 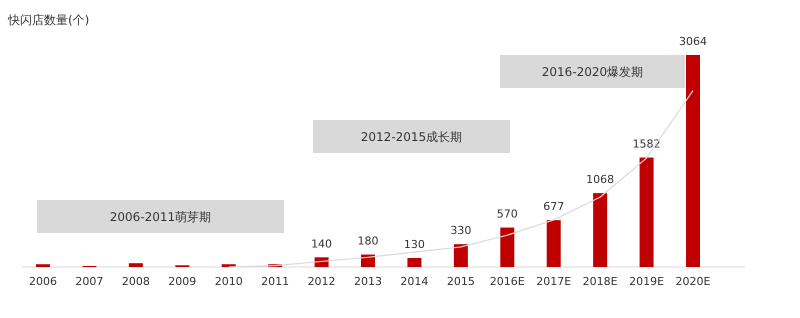 I want to click on data-label: 677, so click(x=553, y=207).